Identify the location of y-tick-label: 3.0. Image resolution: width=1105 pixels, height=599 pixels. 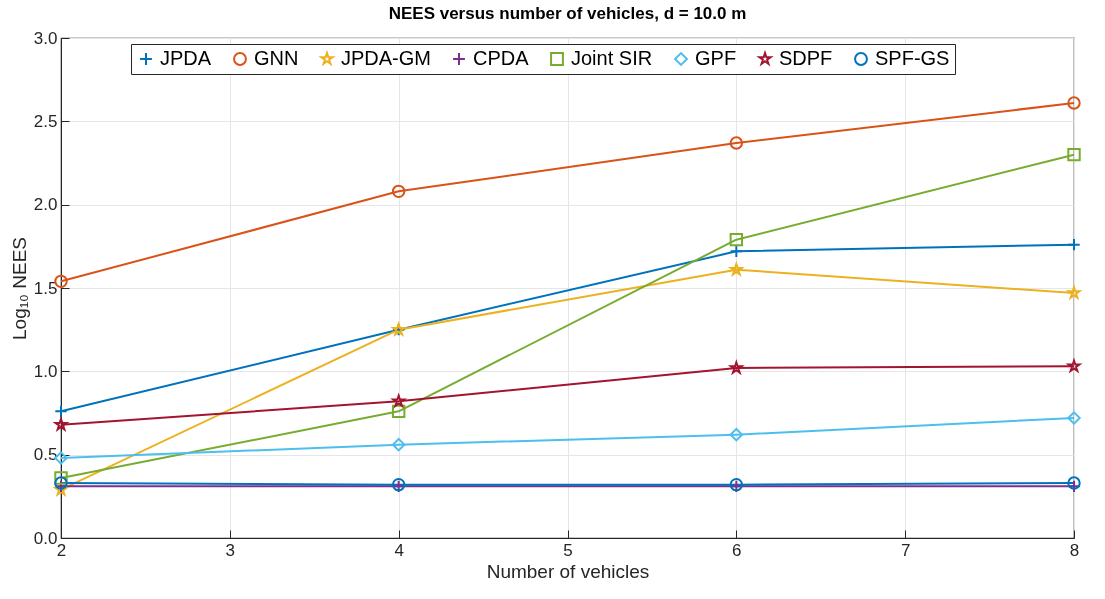
(45, 38).